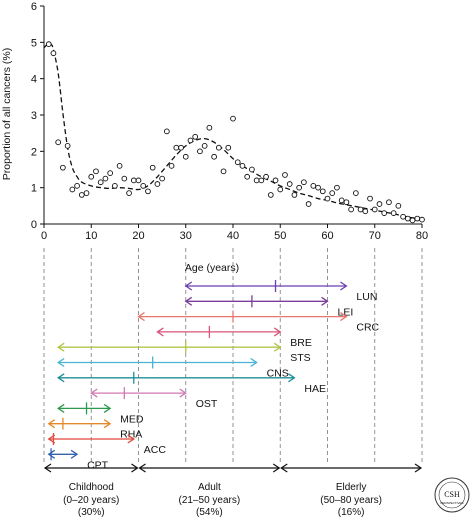 The image size is (474, 518). What do you see at coordinates (366, 297) in the screenshot?
I see `range-label: LUN` at bounding box center [366, 297].